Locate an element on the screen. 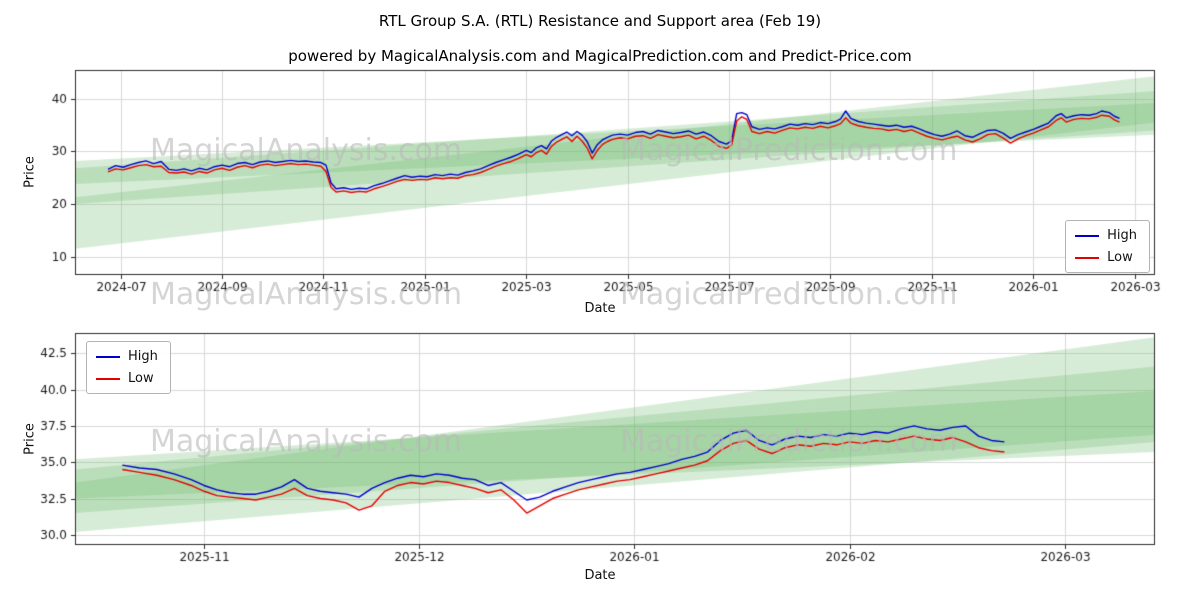  bottom-legend: High Low is located at coordinates (128, 367).